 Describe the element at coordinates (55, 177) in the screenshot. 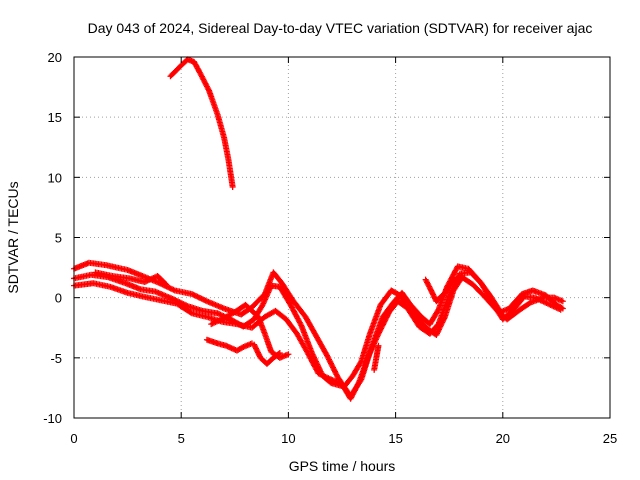

I see `y-tick-label: 10` at that location.